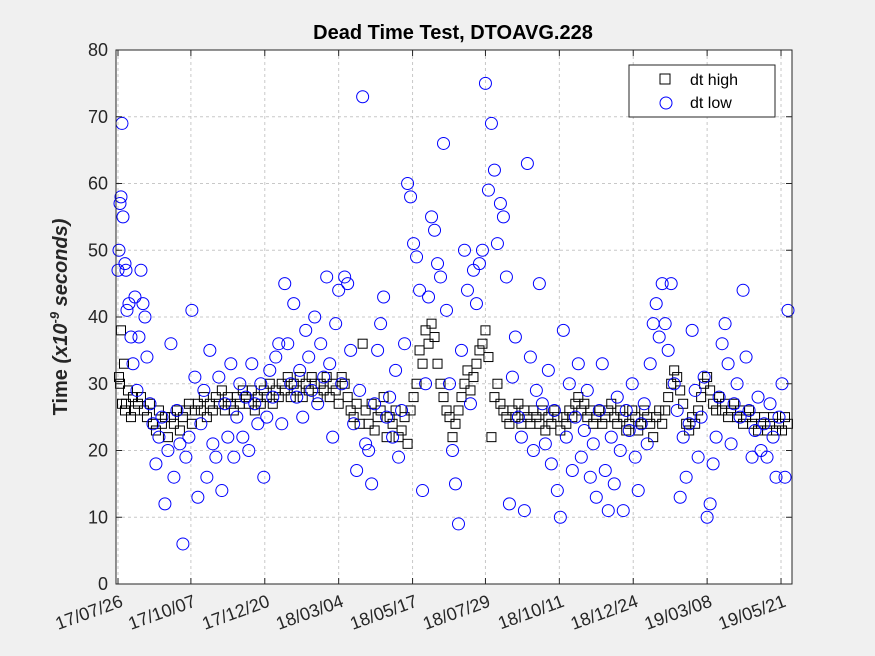 The height and width of the screenshot is (656, 875). Describe the element at coordinates (453, 33) in the screenshot. I see `chart-title: Dead Time Test, DTOAVG.228` at that location.